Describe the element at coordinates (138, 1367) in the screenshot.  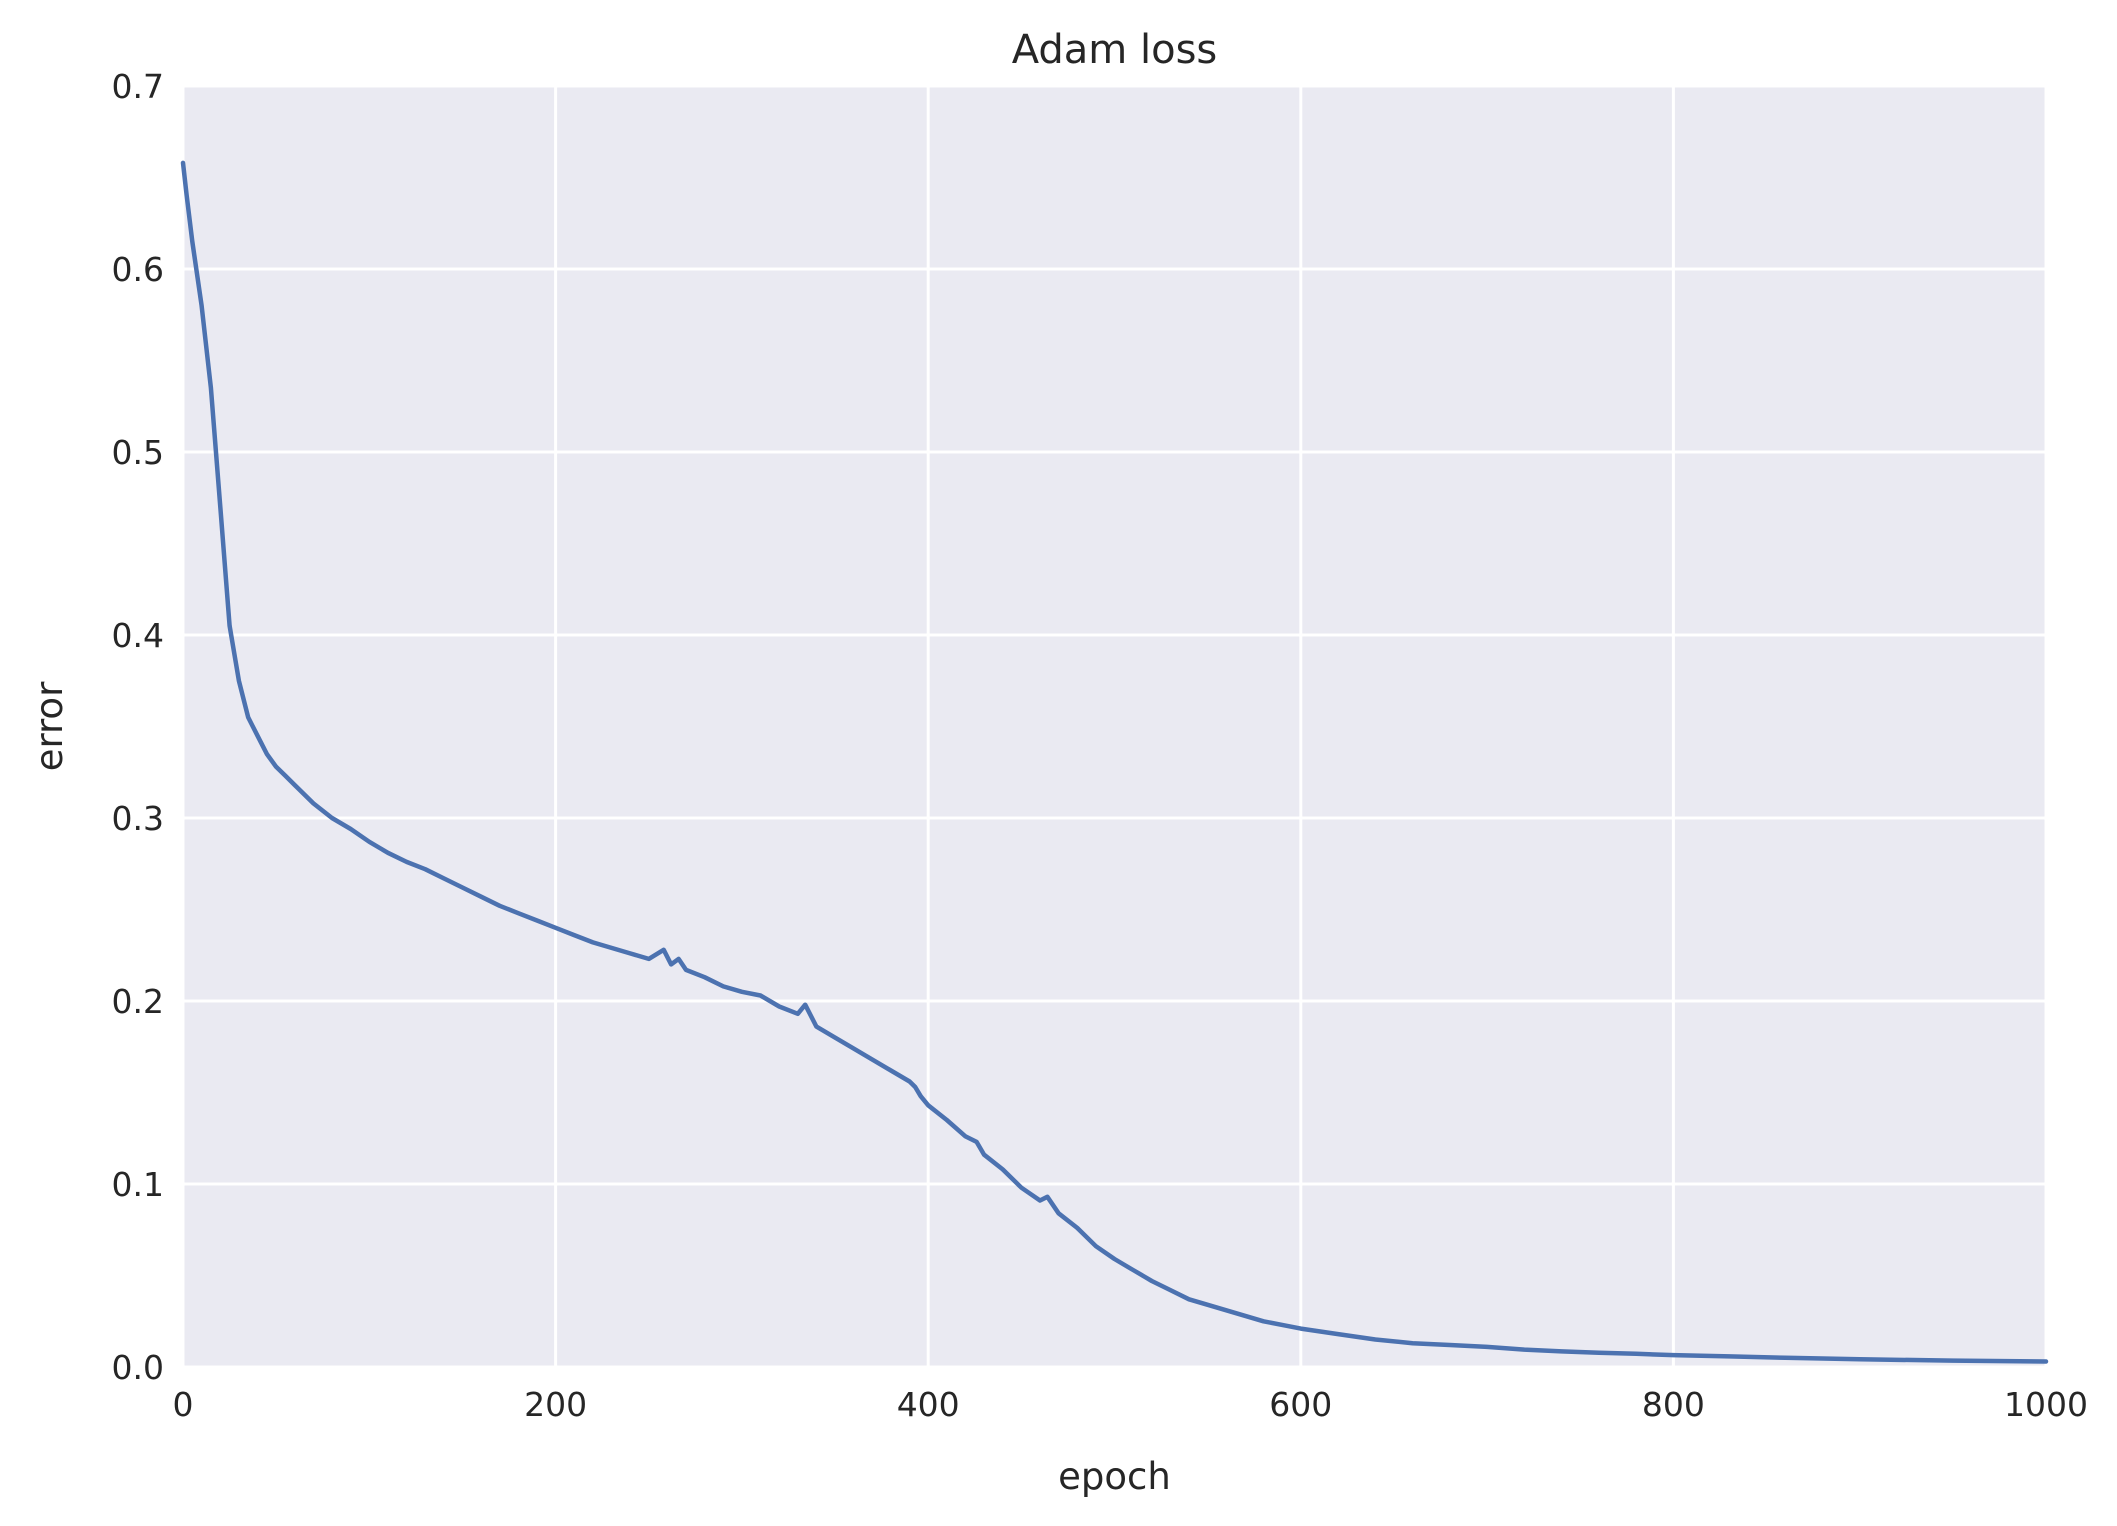
I see `y-tick-label: 0.0` at that location.